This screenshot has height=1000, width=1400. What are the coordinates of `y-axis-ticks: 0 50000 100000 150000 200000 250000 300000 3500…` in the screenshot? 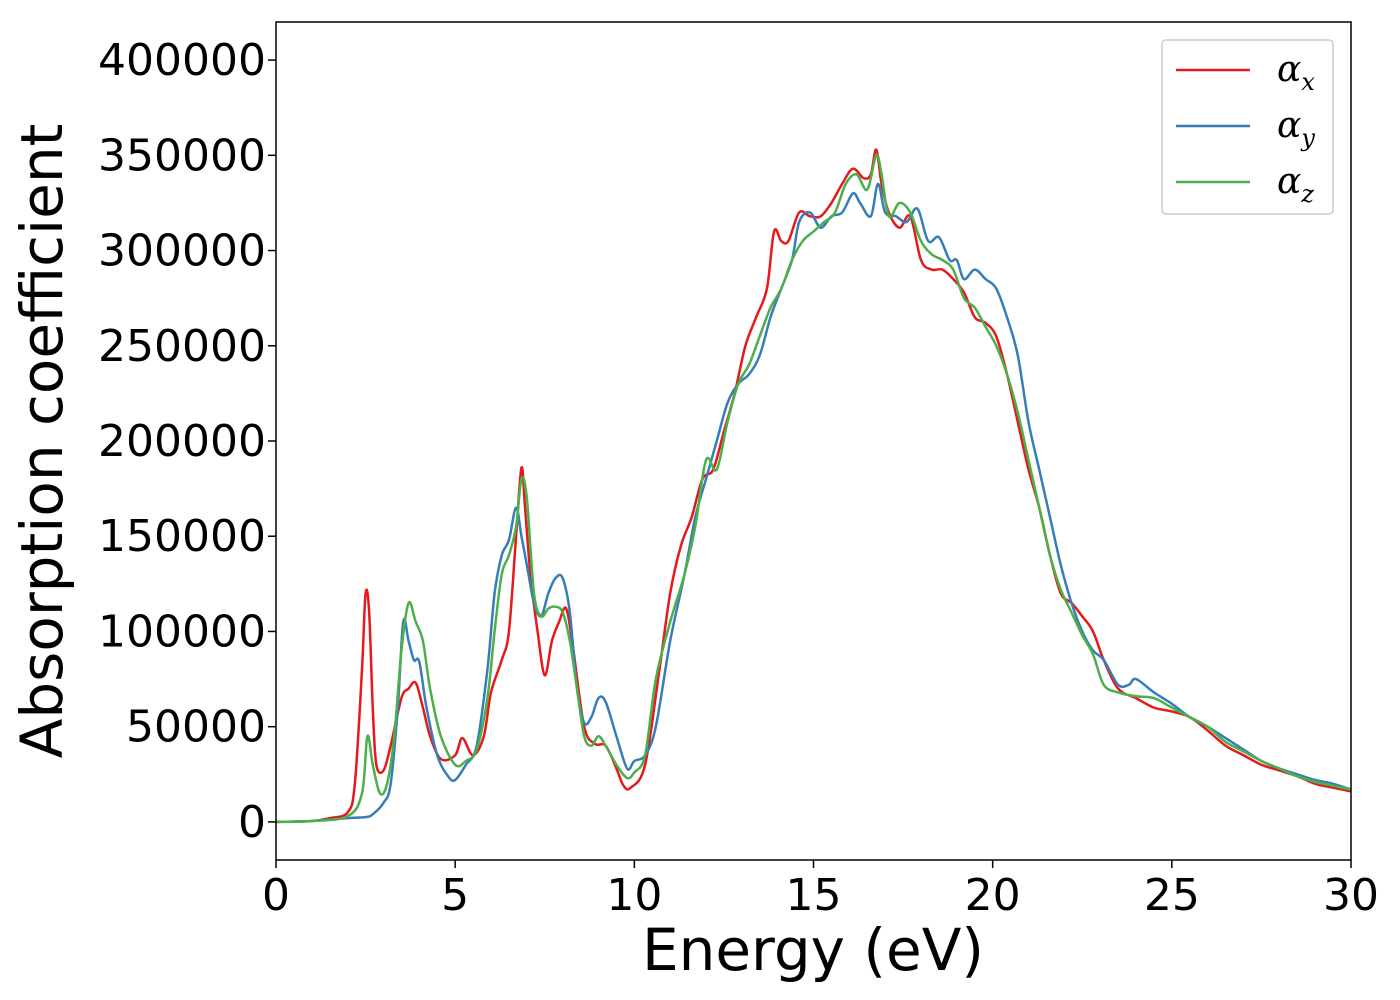 It's located at (187, 441).